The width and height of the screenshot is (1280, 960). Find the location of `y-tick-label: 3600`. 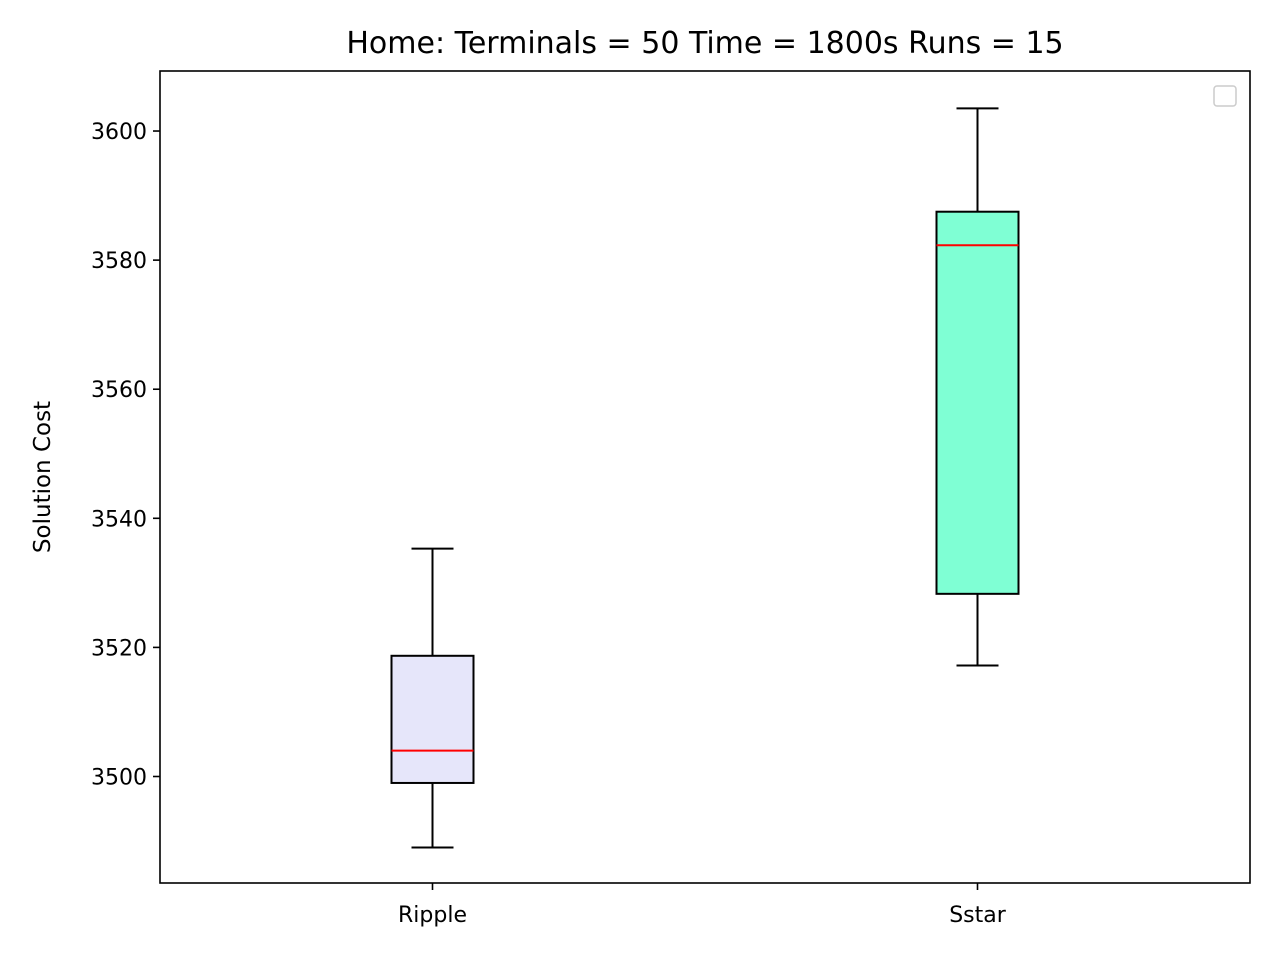

y-tick-label: 3600 is located at coordinates (119, 132).